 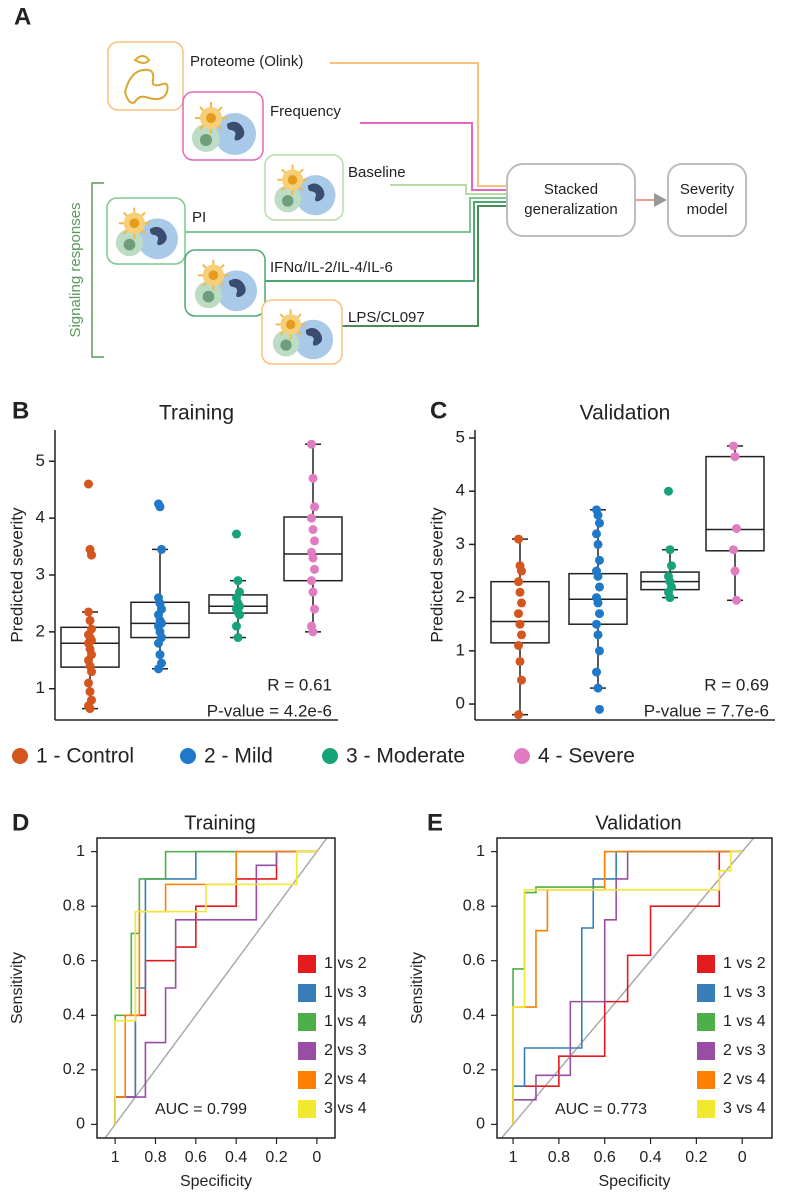 I want to click on annotation: R = 0.69, so click(x=736, y=684).